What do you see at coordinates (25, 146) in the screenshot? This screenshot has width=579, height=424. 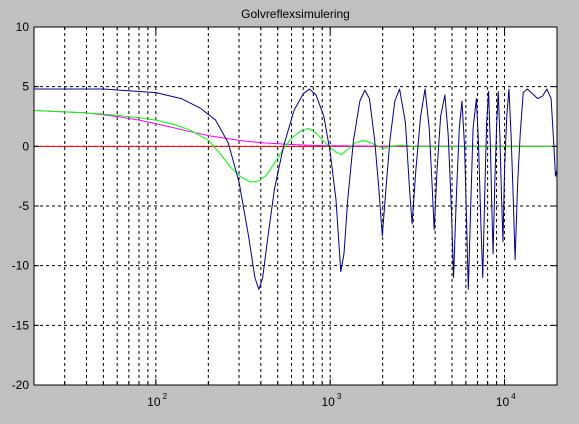 I see `y-tick-label: 0` at bounding box center [25, 146].